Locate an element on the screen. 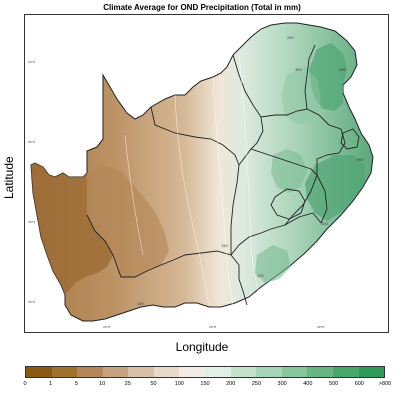 The height and width of the screenshot is (402, 404). colorbar-tick-label: 25 is located at coordinates (127, 384).